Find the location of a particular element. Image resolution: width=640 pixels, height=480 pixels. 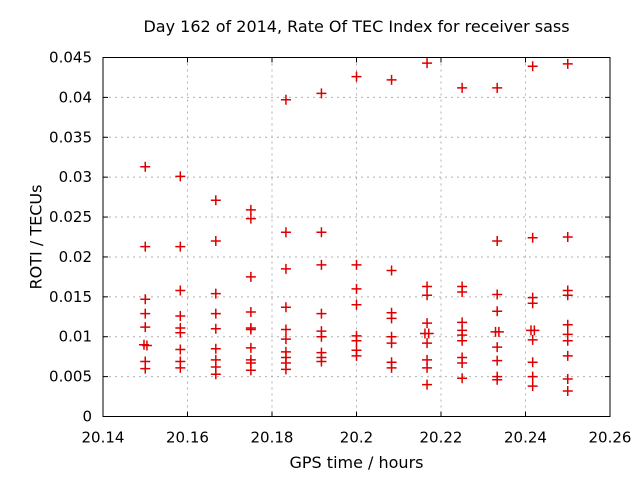

y-tick-label: 0 is located at coordinates (87, 417).